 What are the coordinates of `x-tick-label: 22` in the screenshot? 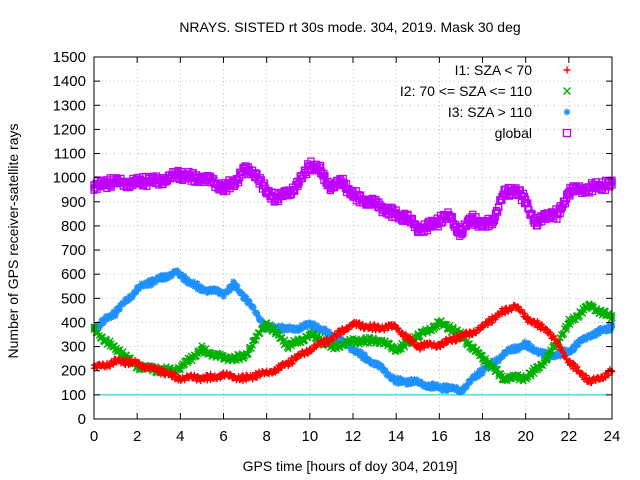 It's located at (568, 436).